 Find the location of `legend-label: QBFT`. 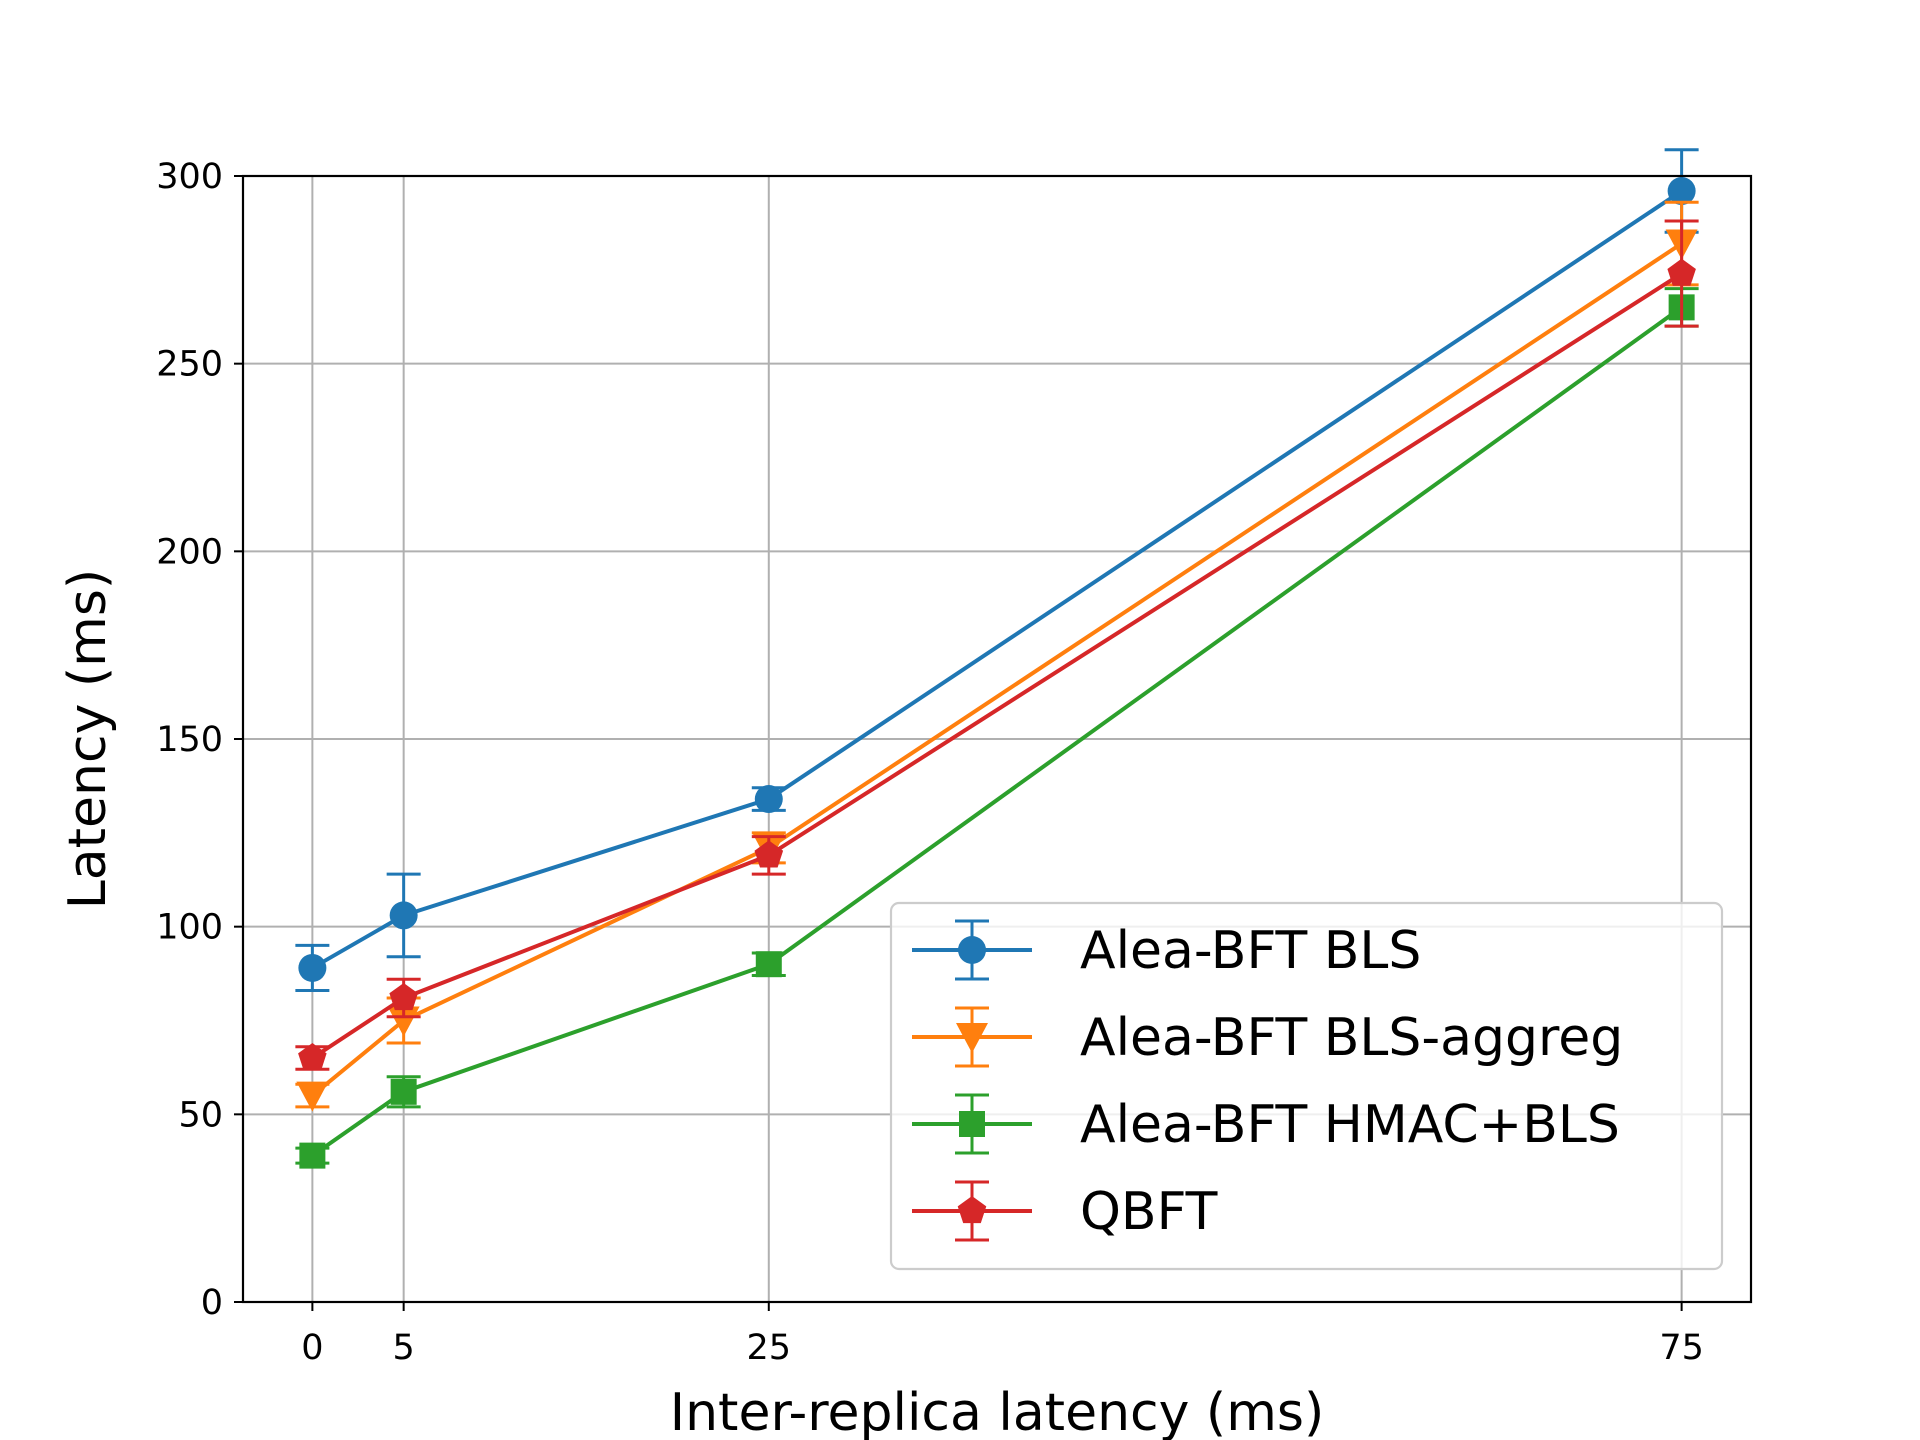

legend-label: QBFT is located at coordinates (1149, 1212).